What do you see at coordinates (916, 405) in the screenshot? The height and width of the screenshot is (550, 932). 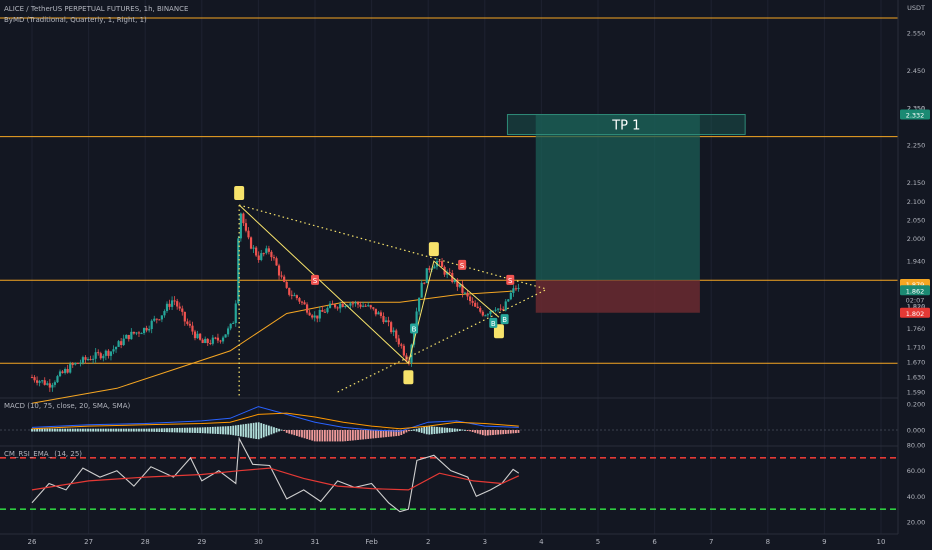 I see `macd-tick-label: 0.200` at bounding box center [916, 405].